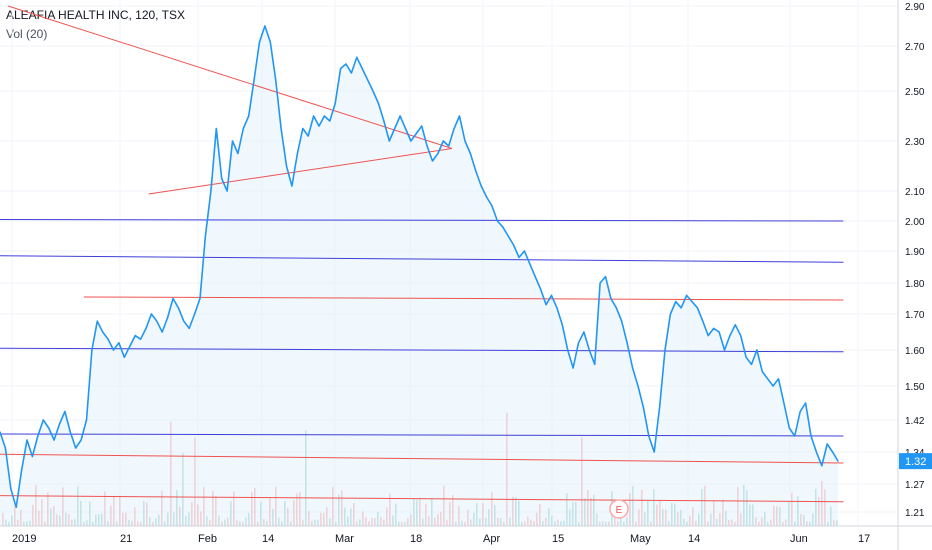 Image resolution: width=932 pixels, height=550 pixels. I want to click on y-tick-label: 1.60, so click(915, 351).